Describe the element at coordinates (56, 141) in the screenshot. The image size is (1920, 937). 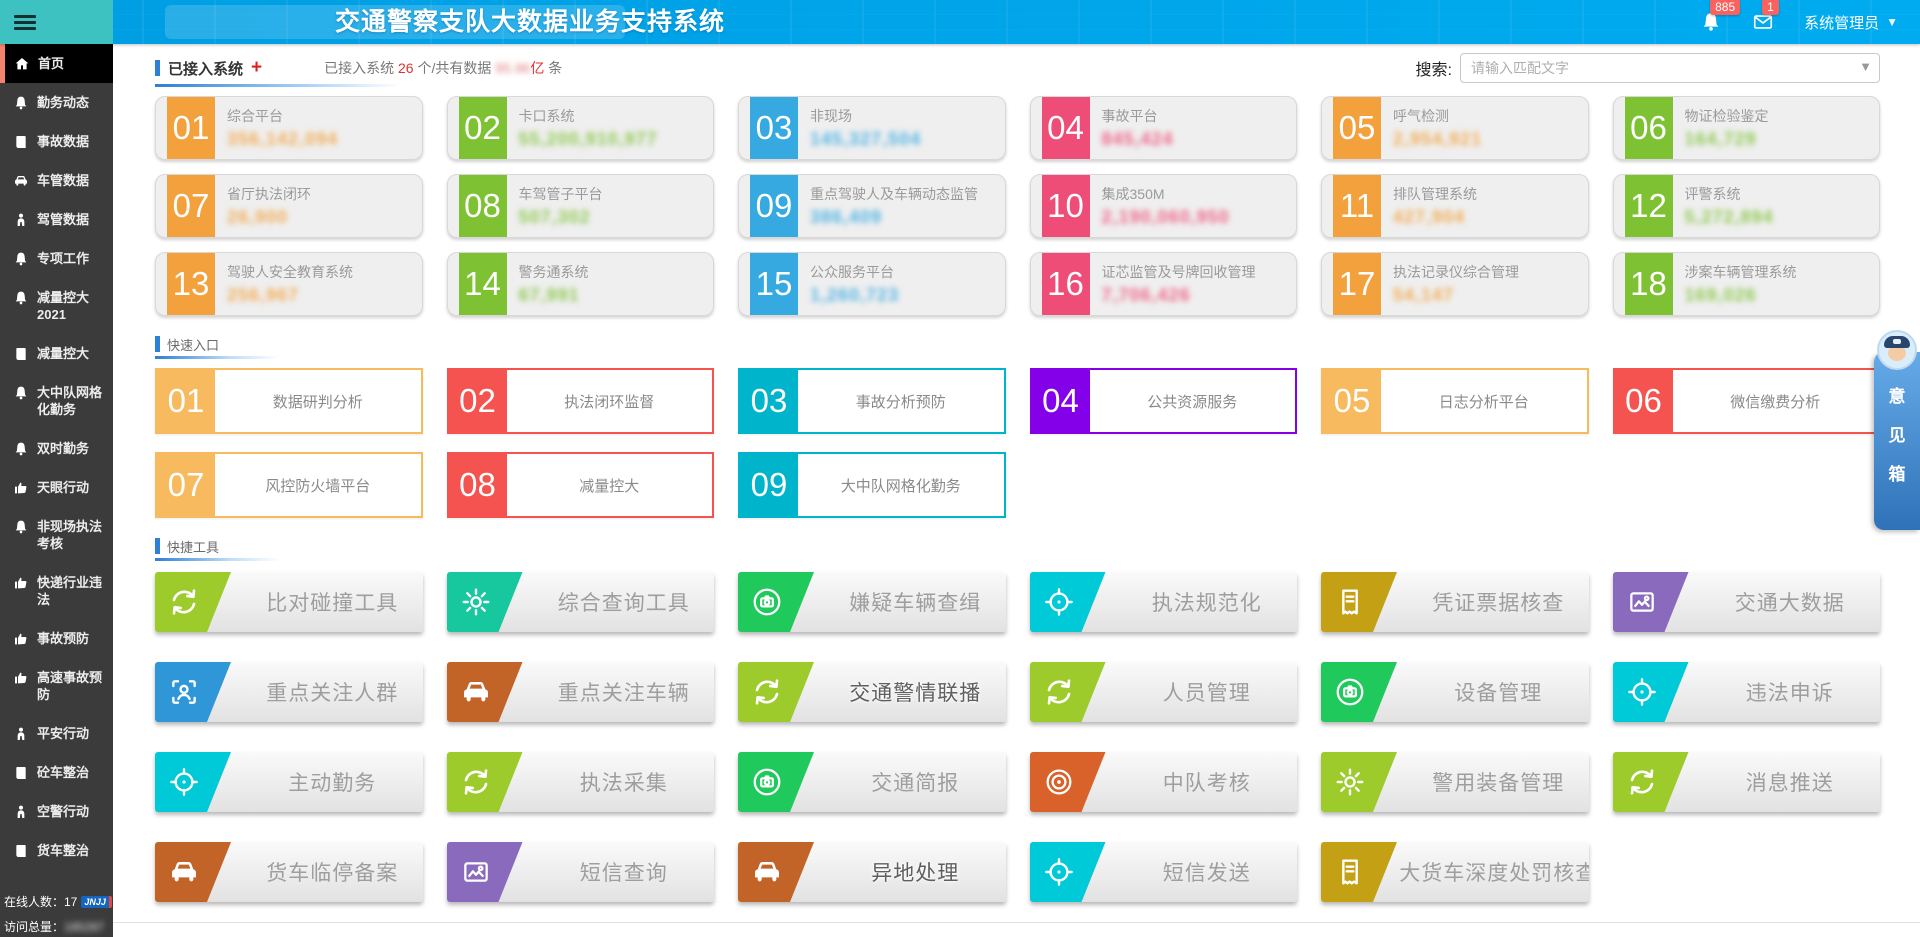
I see `sidebar-item-2: 事故数据` at that location.